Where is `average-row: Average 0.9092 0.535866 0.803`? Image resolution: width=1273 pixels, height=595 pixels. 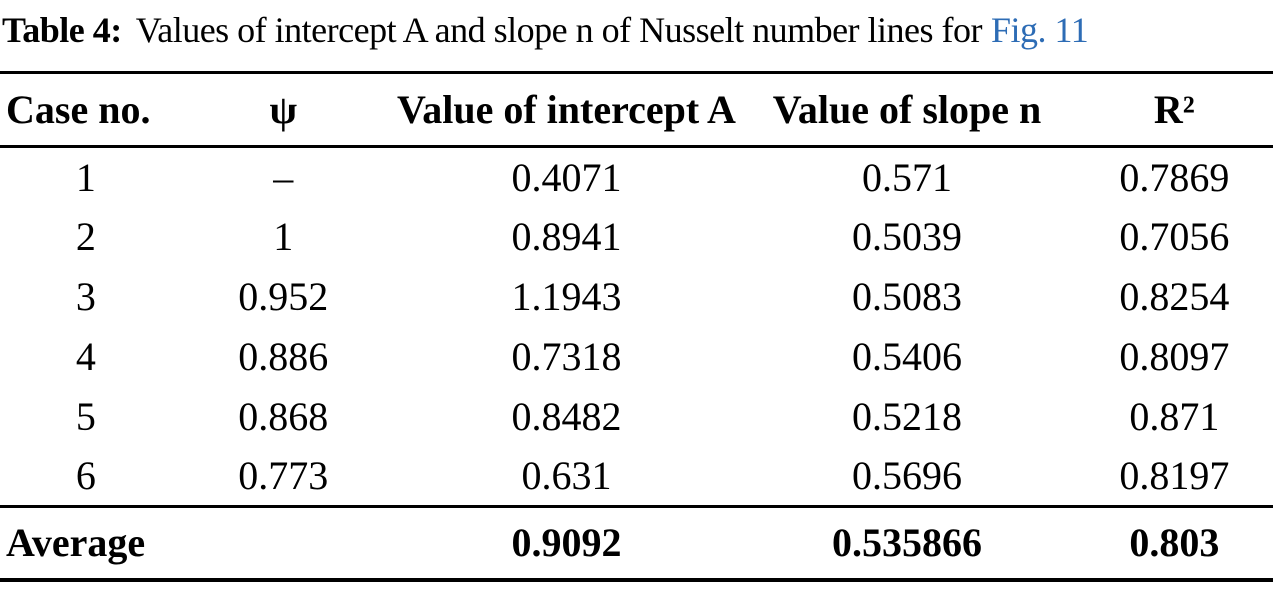 average-row: Average 0.9092 0.535866 0.803 is located at coordinates (636, 543).